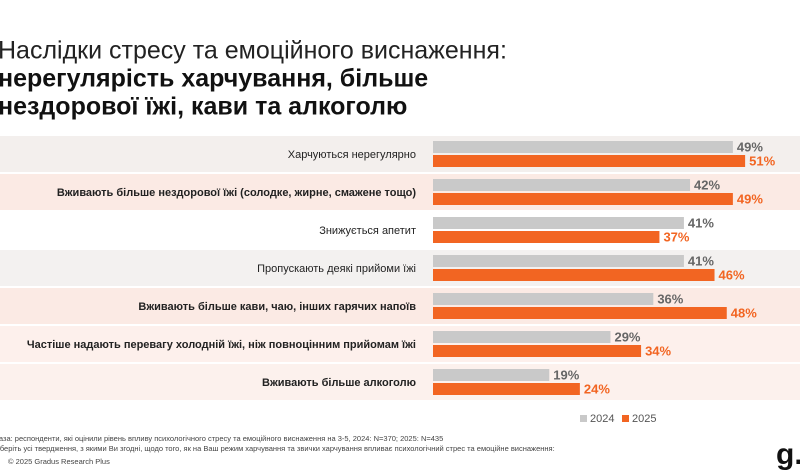 The height and width of the screenshot is (470, 800). What do you see at coordinates (707, 184) in the screenshot?
I see `value-label: 42%` at bounding box center [707, 184].